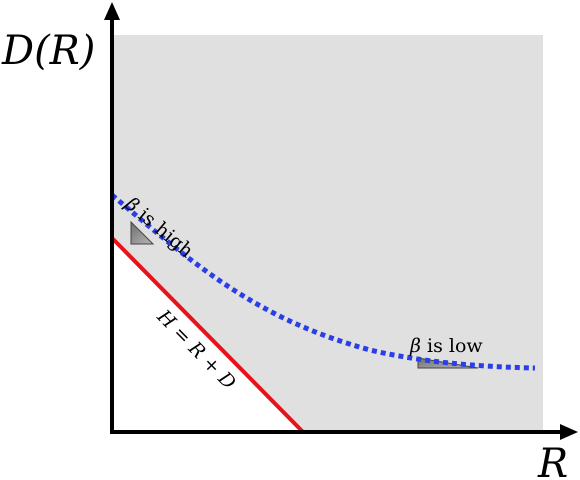 Image resolution: width=580 pixels, height=480 pixels. Describe the element at coordinates (48, 51) in the screenshot. I see `y-axis-title: D(R)` at that location.